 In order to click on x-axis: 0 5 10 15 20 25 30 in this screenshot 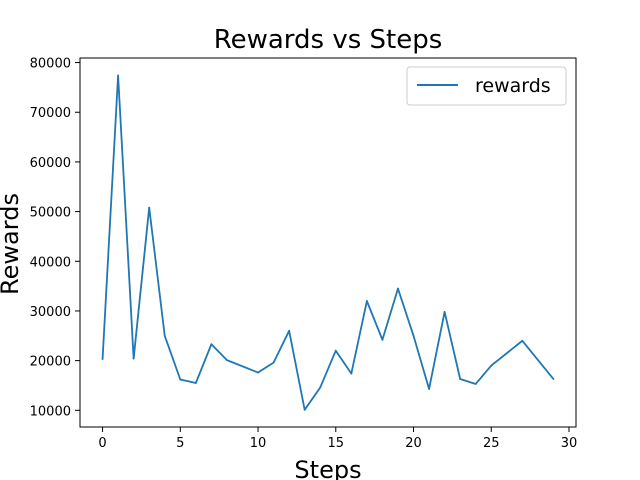, I will do `click(337, 439)`.